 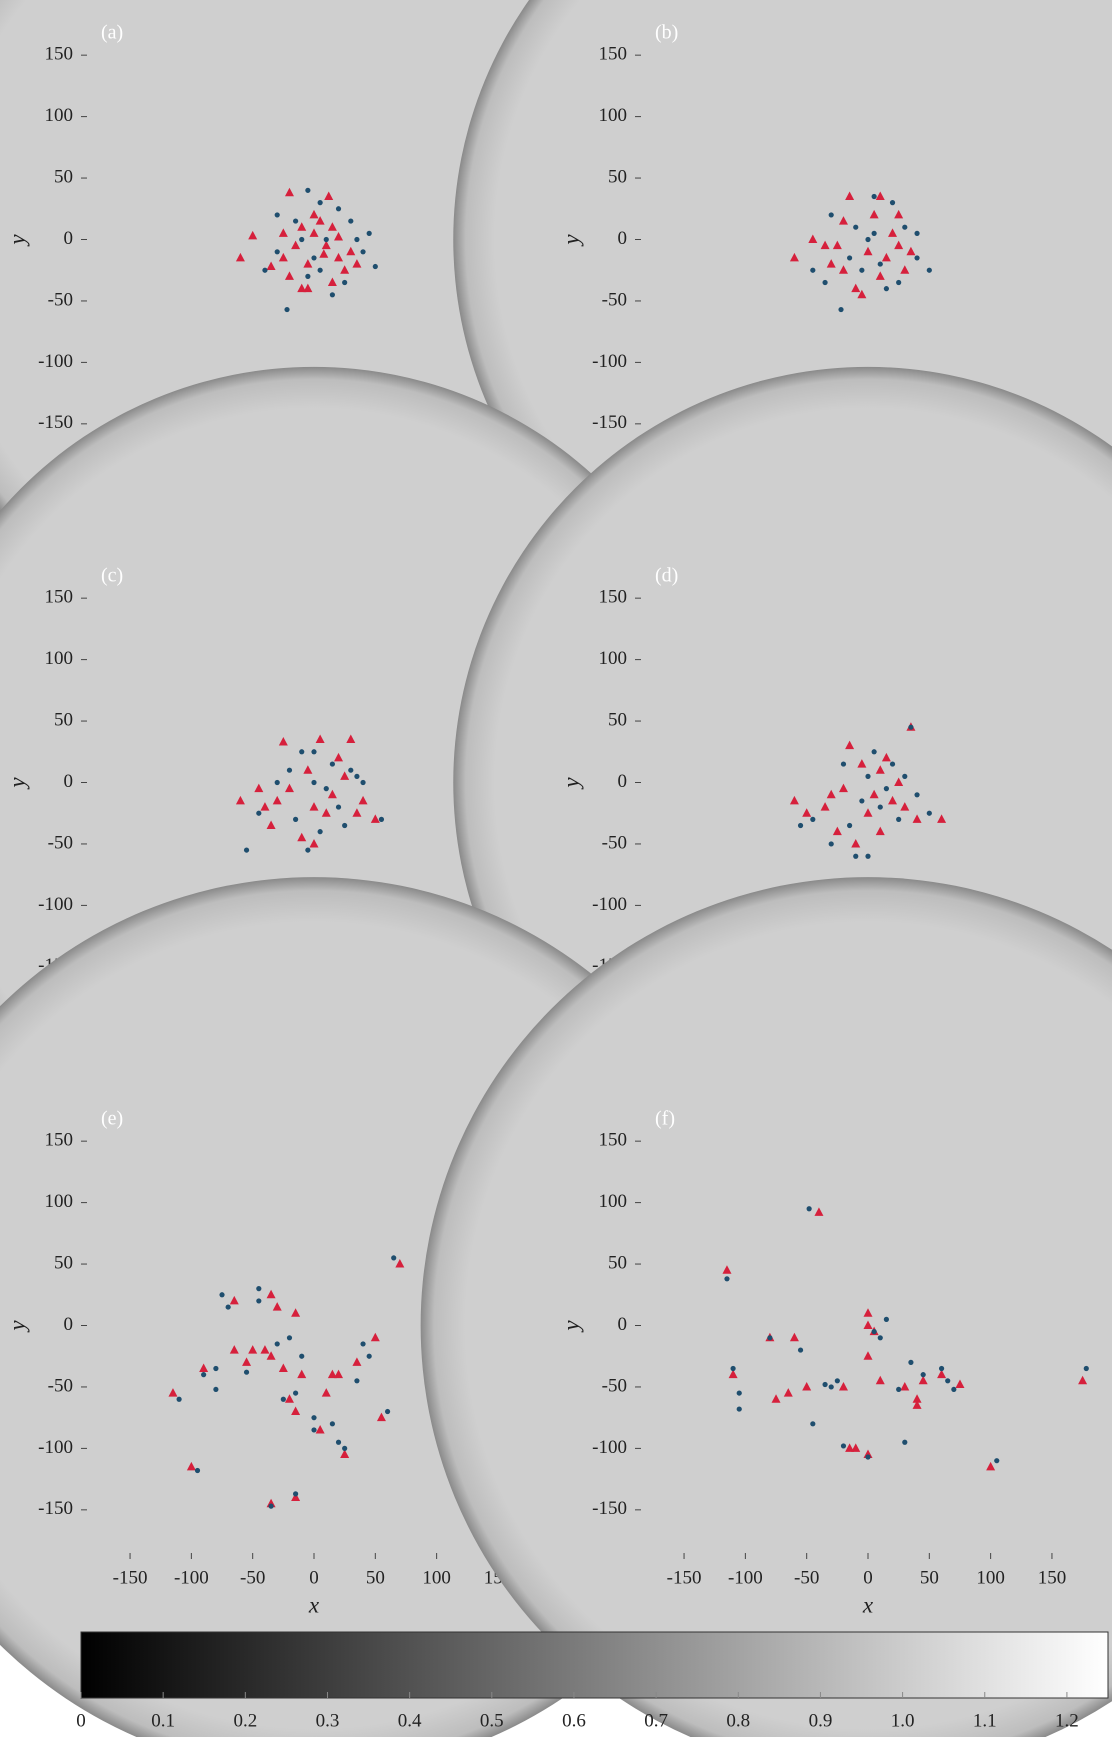 I want to click on y-tick-label: 50, so click(x=617, y=1262).